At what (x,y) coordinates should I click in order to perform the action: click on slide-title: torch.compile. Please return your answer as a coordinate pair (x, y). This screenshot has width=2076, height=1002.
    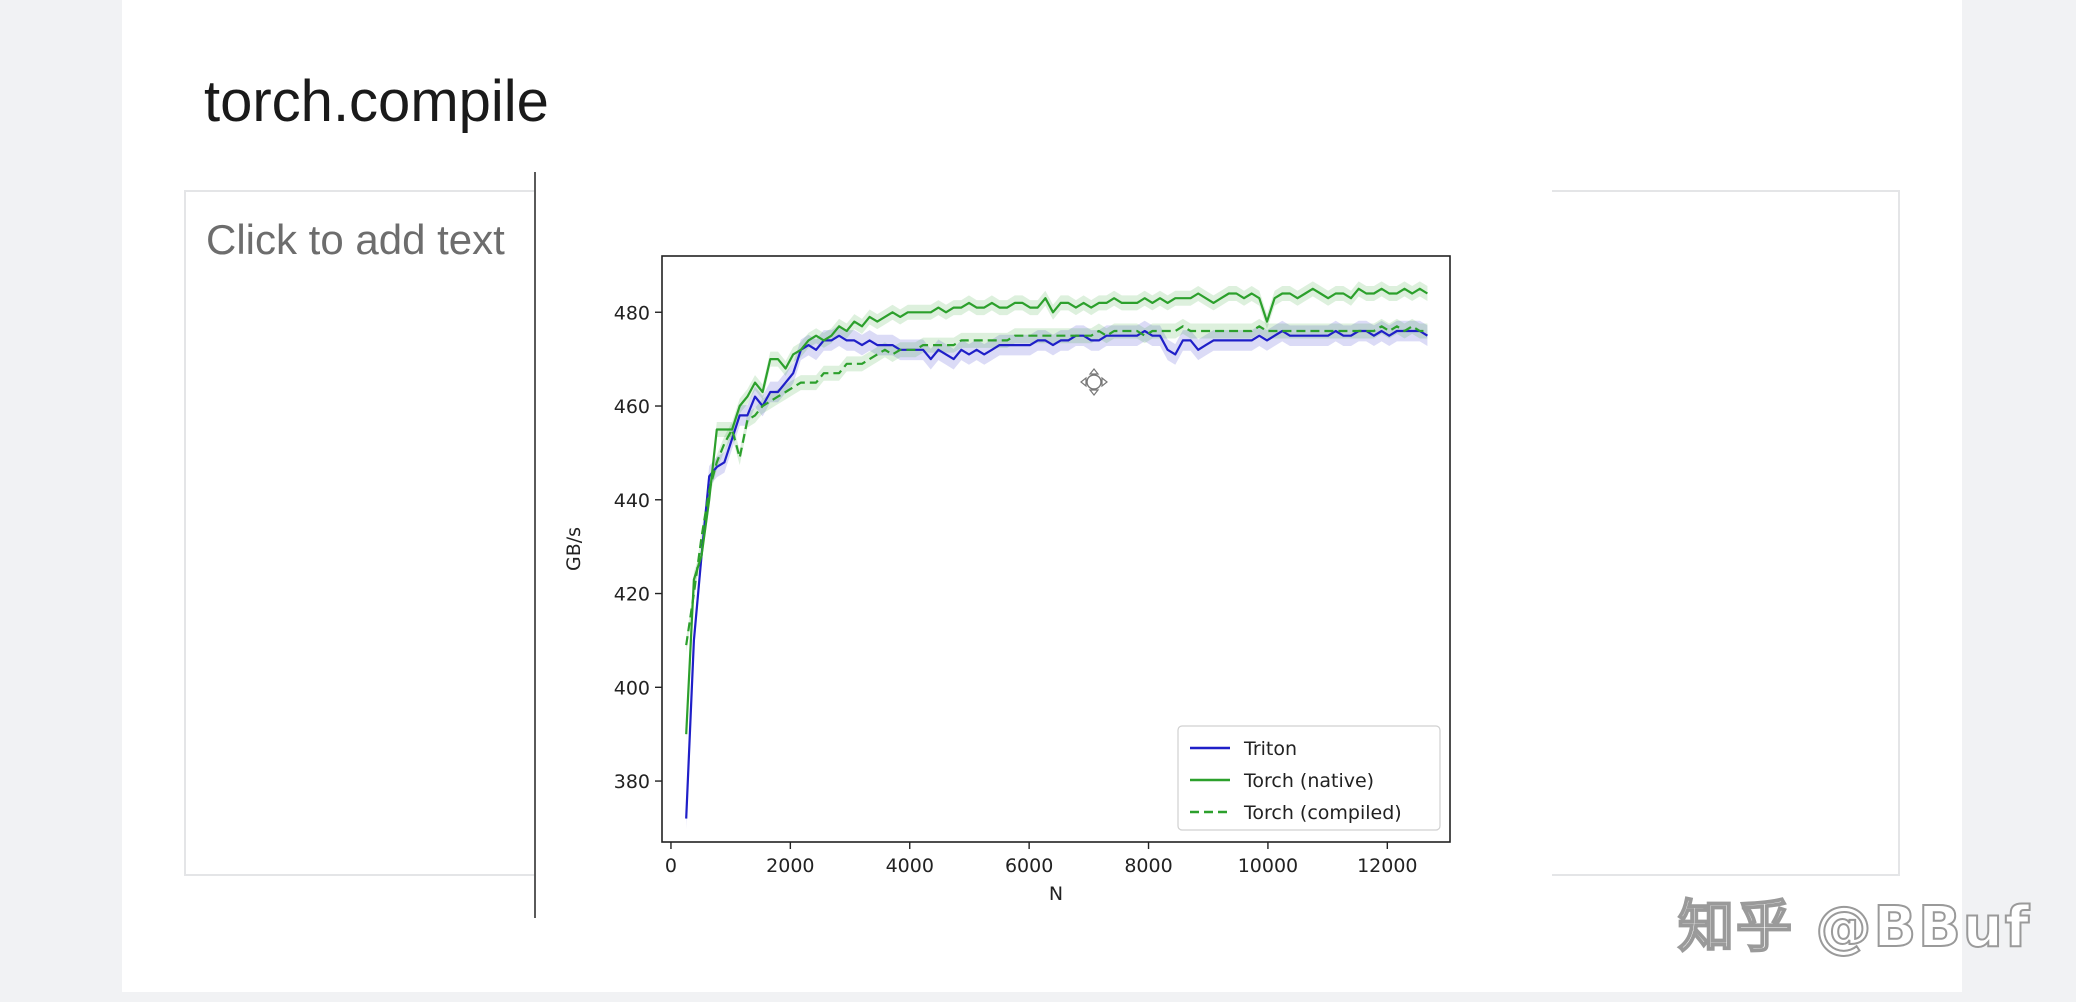
    Looking at the image, I should click on (376, 101).